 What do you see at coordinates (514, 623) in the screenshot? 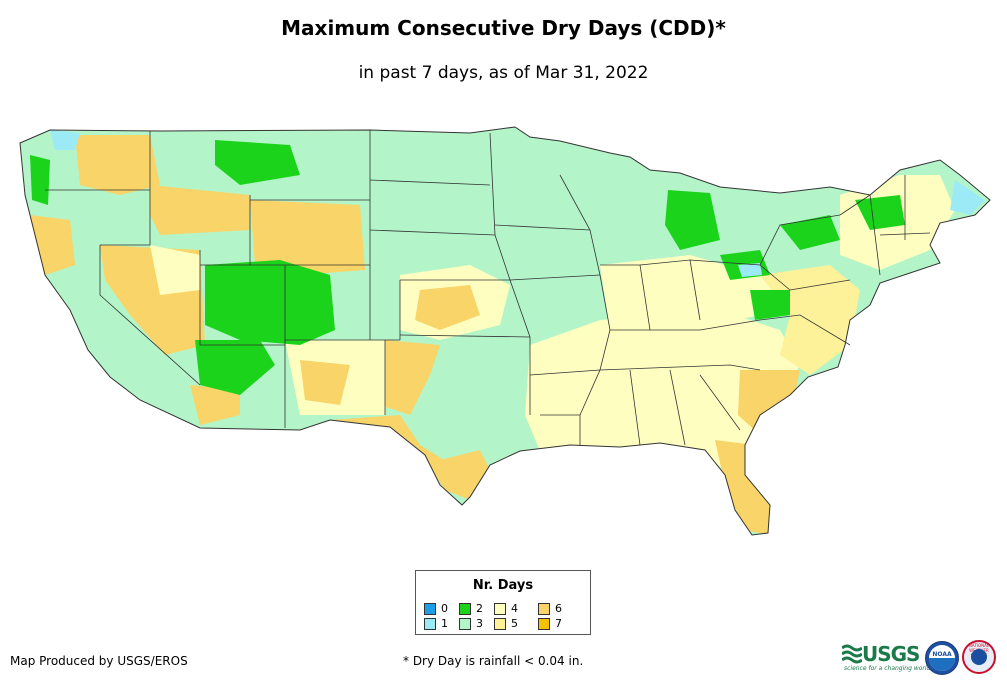
I see `legend-label: 5` at bounding box center [514, 623].